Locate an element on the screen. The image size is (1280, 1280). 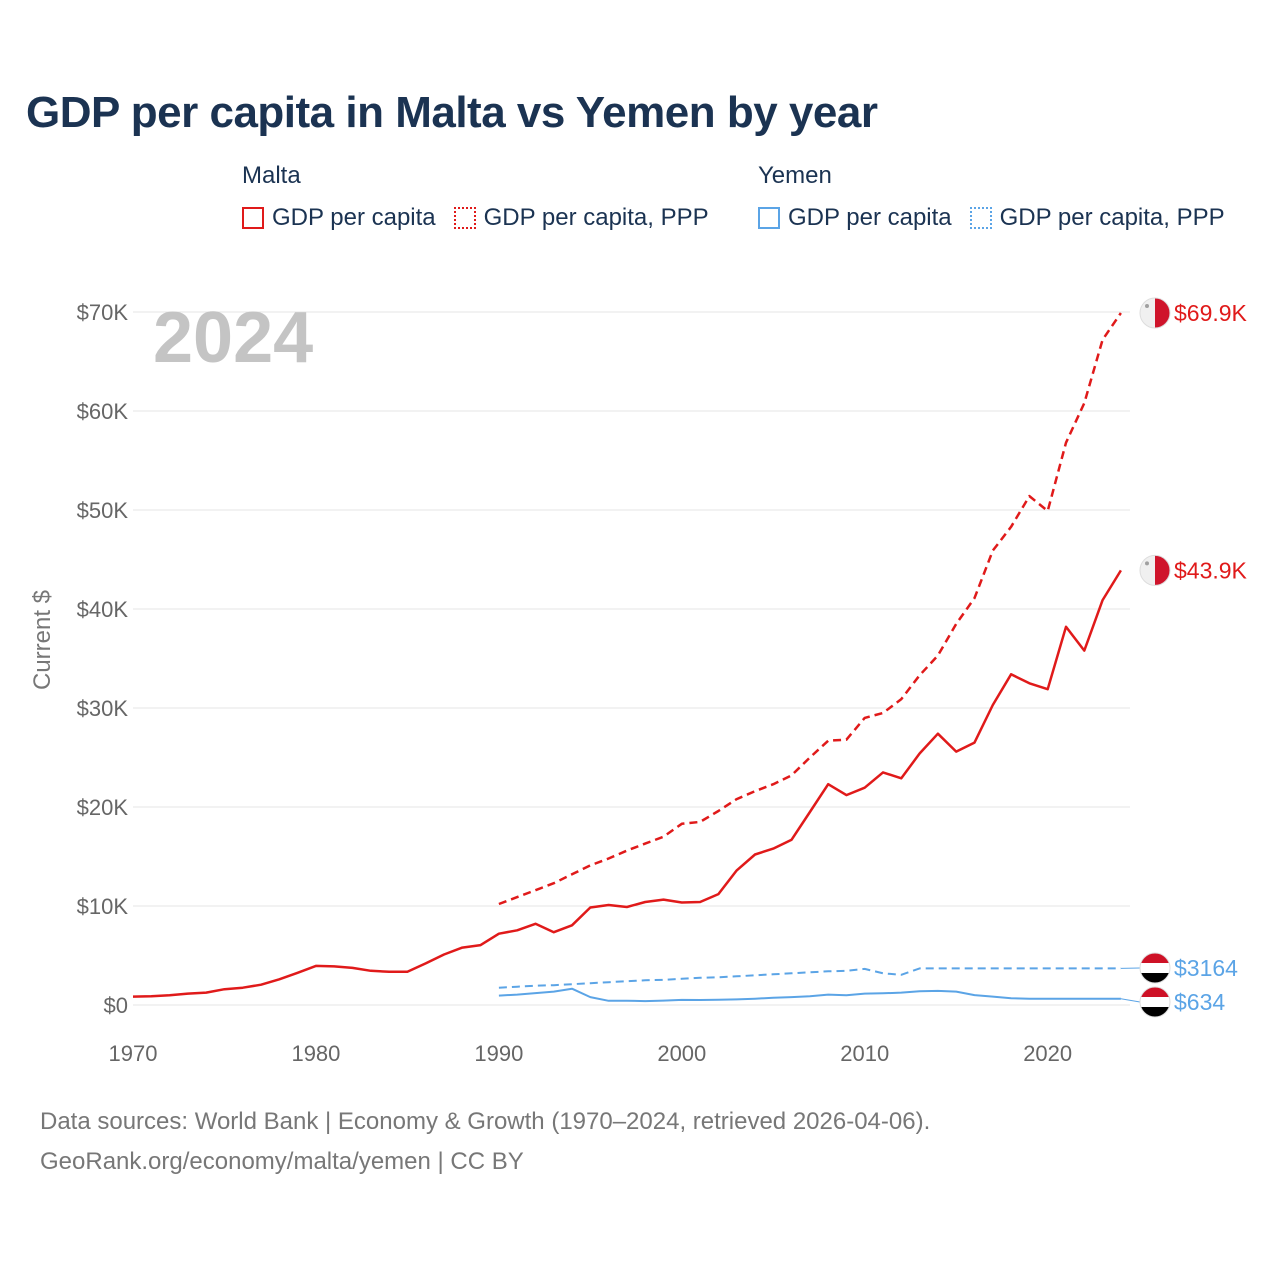
series-end-label: $69.9K is located at coordinates (1211, 313).